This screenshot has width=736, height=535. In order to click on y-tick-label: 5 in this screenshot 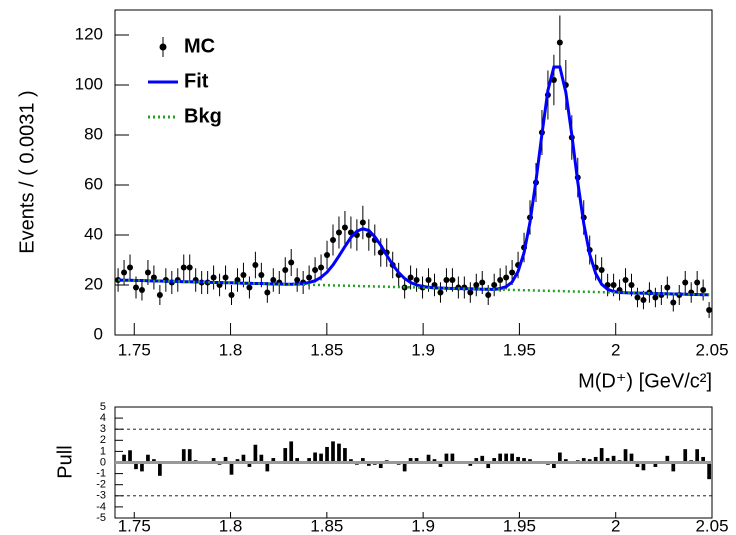, I will do `click(103, 407)`.